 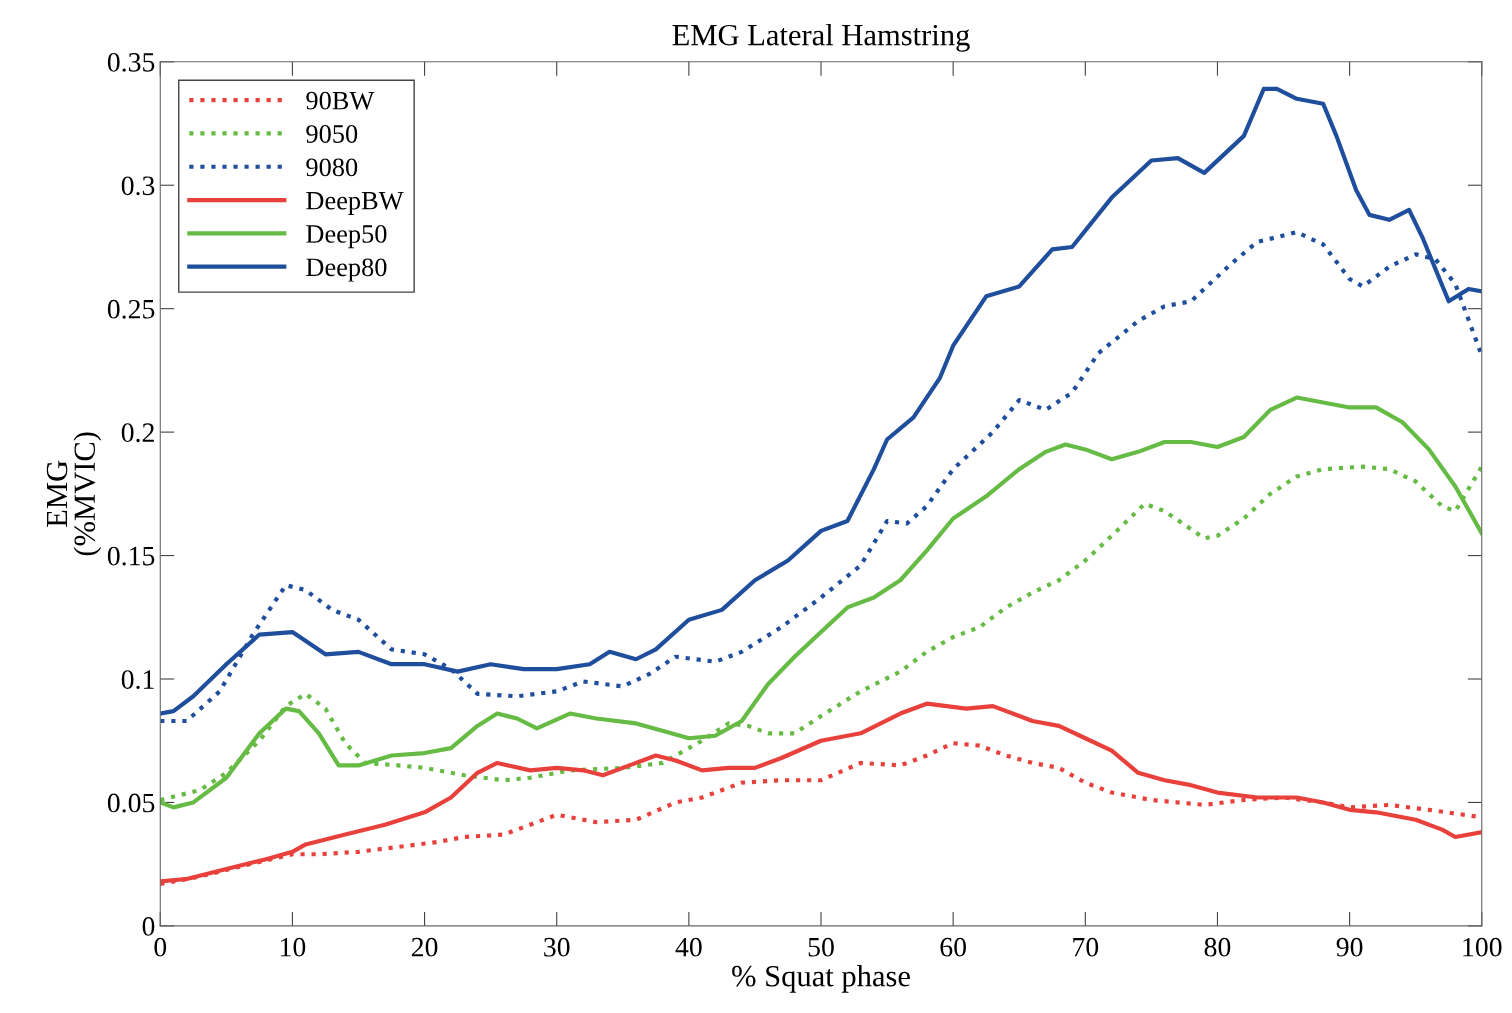 I want to click on x-tick-label: 30, so click(x=557, y=947).